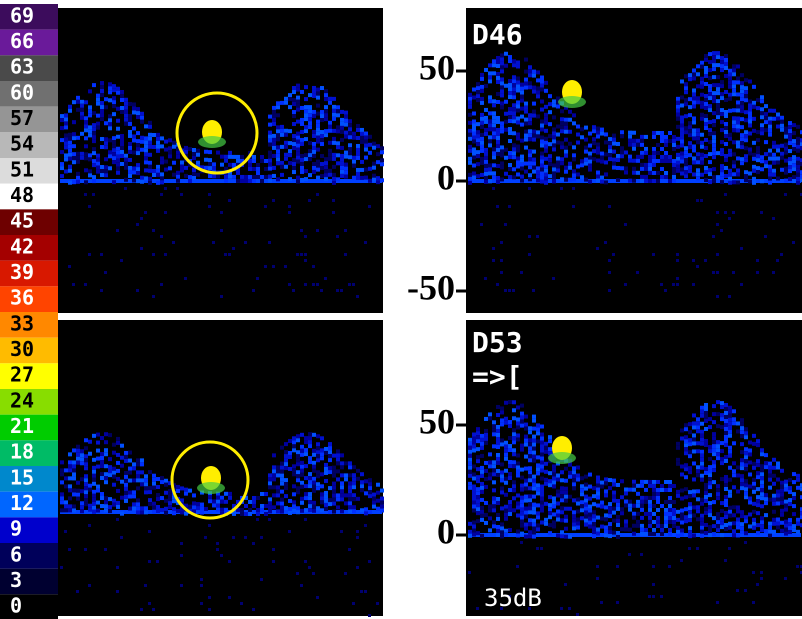 This screenshot has height=619, width=802. What do you see at coordinates (22, 426) in the screenshot?
I see `scale-label: 21` at bounding box center [22, 426].